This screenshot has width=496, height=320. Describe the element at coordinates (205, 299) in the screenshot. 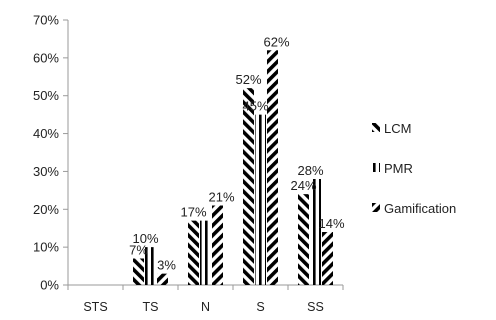

I see `x-axis: STS TS N S SS` at that location.